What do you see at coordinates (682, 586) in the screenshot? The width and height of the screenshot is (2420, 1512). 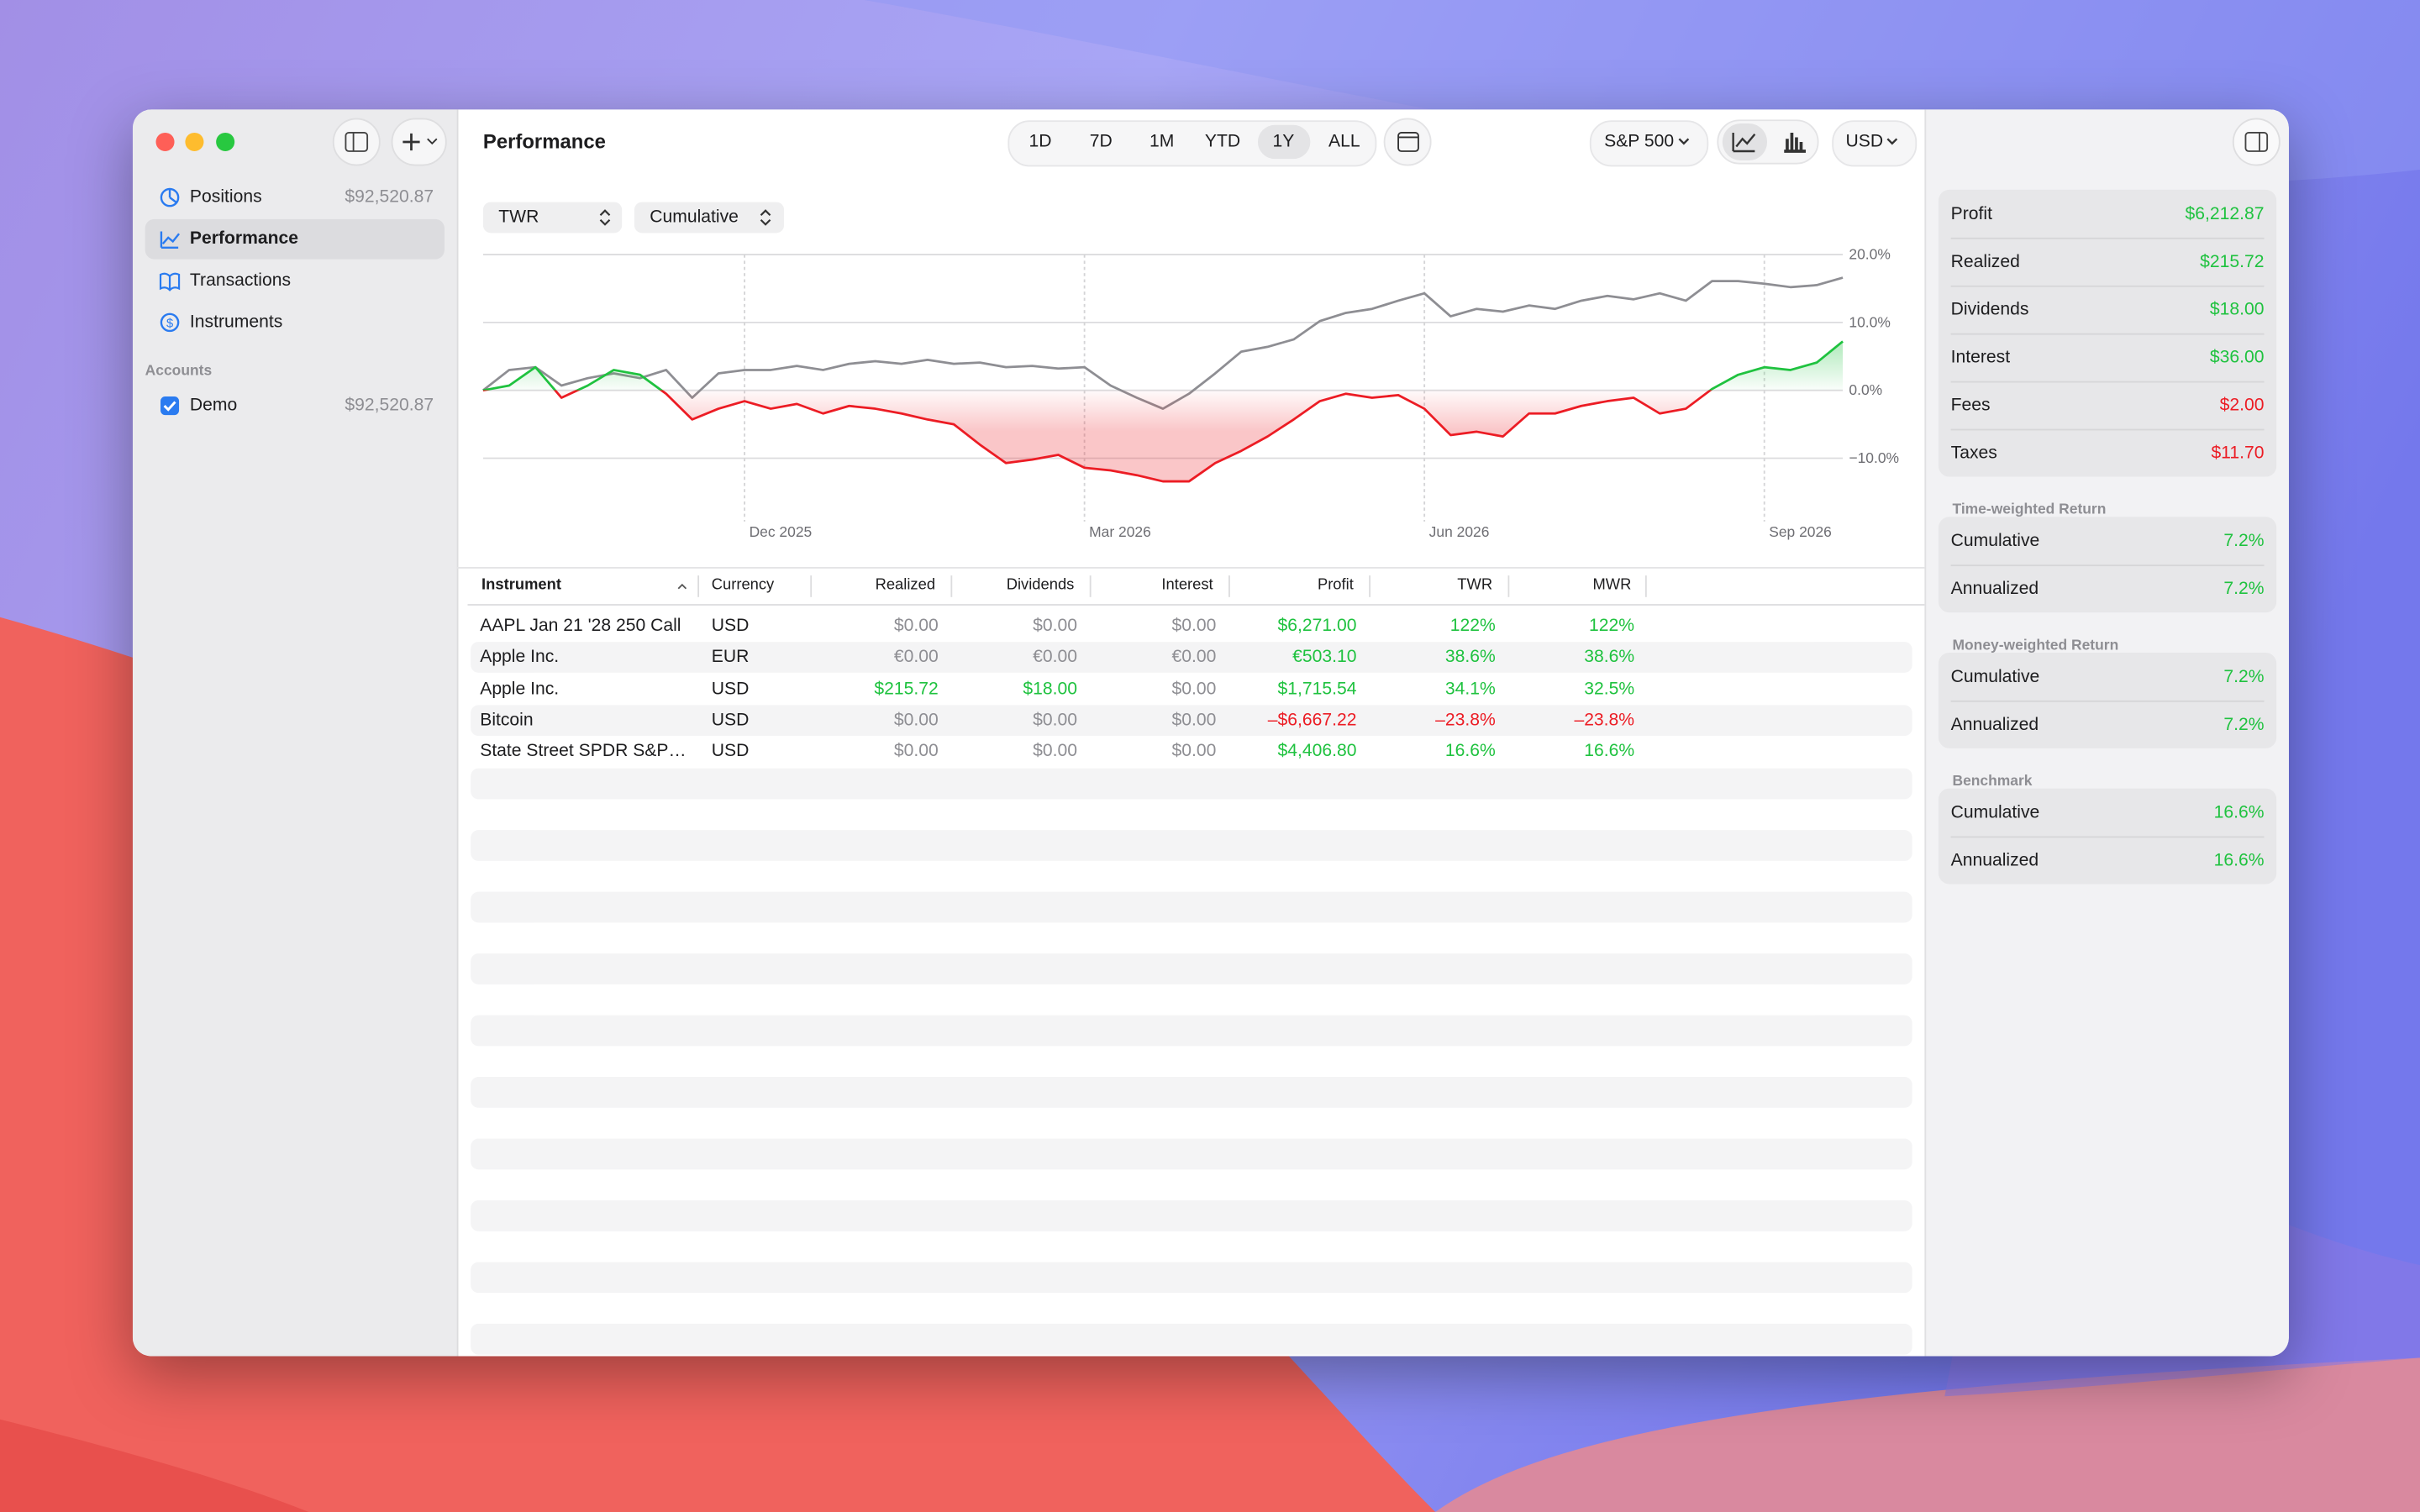 I see `sort-indicator` at bounding box center [682, 586].